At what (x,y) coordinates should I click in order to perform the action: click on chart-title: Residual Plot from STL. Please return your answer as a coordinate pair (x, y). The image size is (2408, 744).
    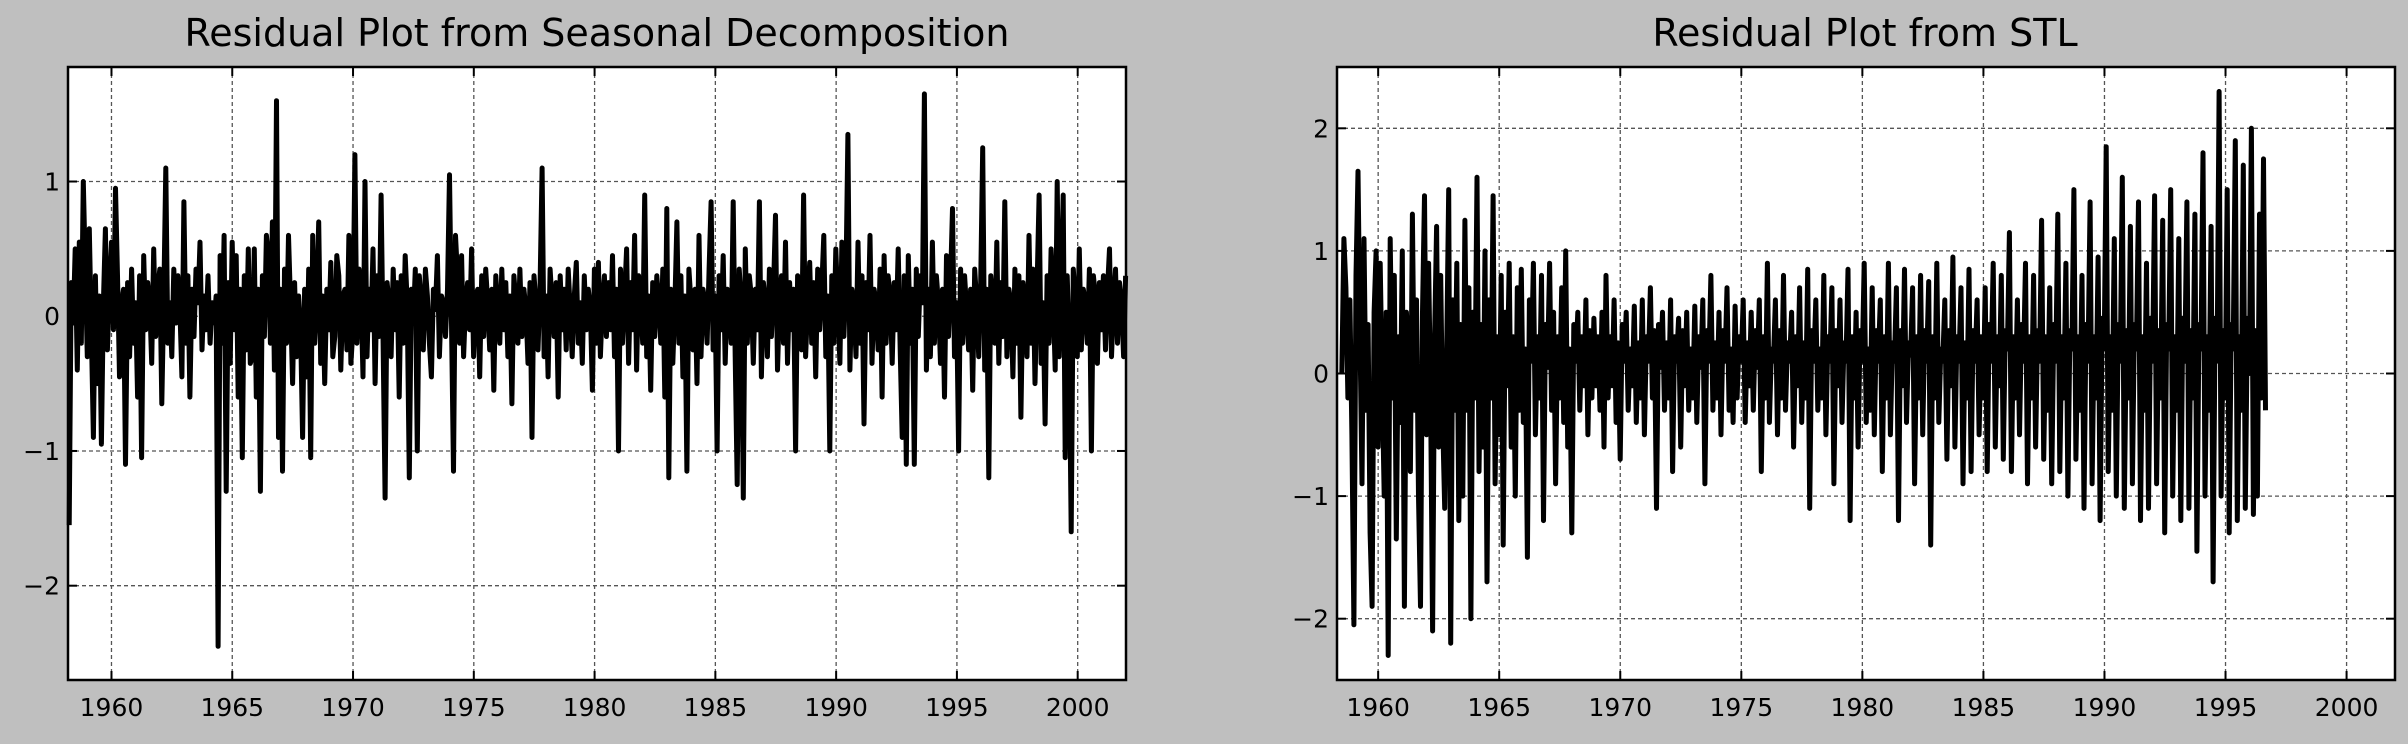
    Looking at the image, I should click on (1864, 33).